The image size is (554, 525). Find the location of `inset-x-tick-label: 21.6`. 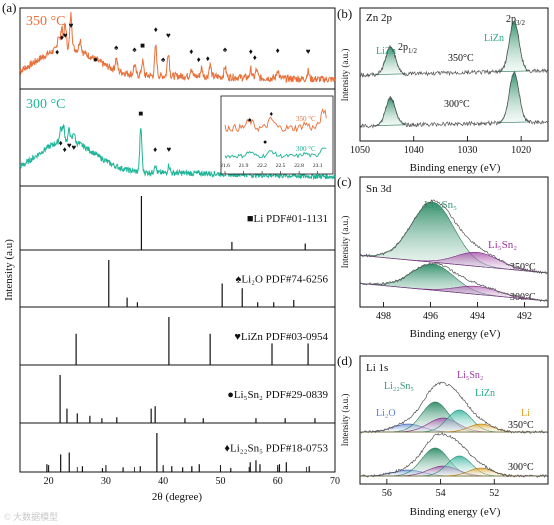

inset-x-tick-label: 21.6 is located at coordinates (225, 166).